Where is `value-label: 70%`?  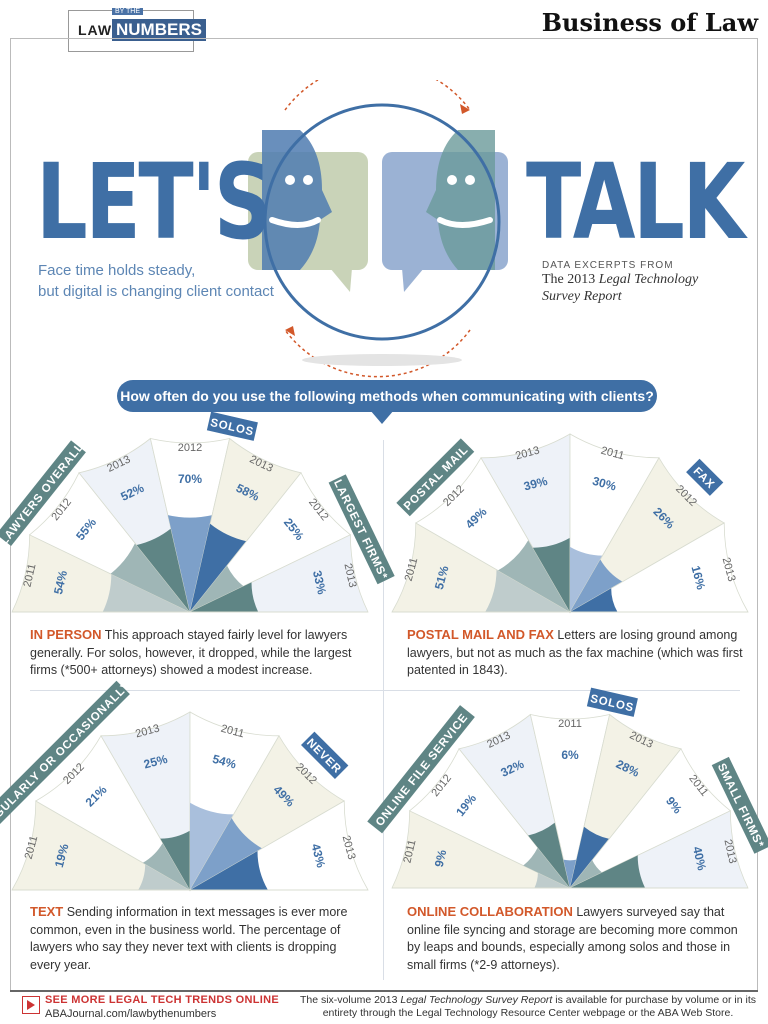 value-label: 70% is located at coordinates (190, 479).